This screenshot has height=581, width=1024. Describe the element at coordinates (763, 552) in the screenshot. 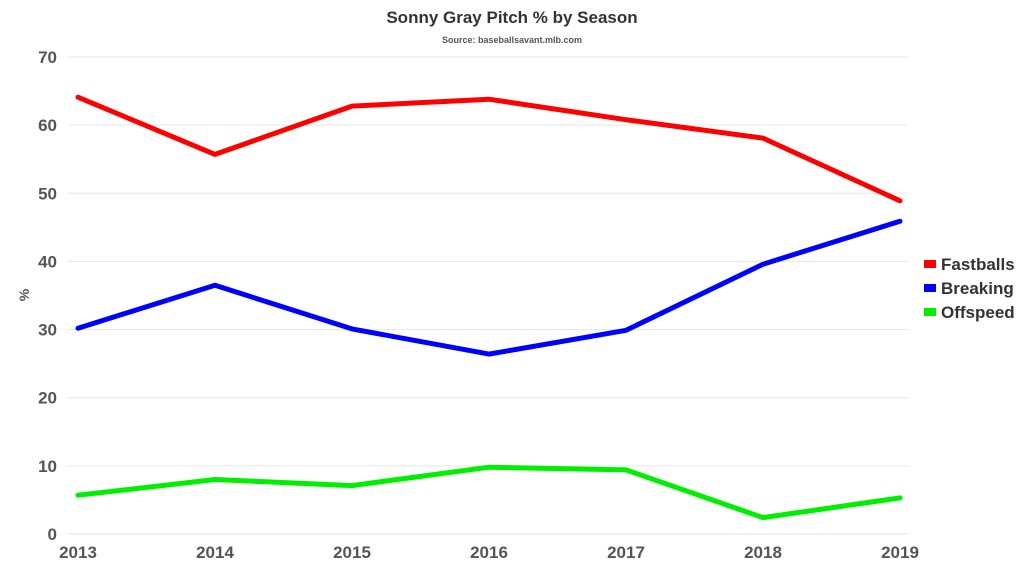

I see `x-tick-label: 2018` at that location.